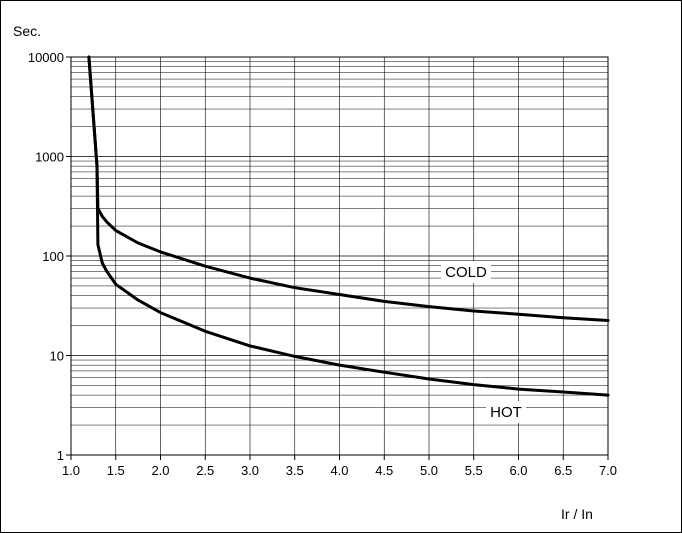 Image resolution: width=682 pixels, height=533 pixels. What do you see at coordinates (429, 470) in the screenshot?
I see `x-tick-label: 5.0` at bounding box center [429, 470].